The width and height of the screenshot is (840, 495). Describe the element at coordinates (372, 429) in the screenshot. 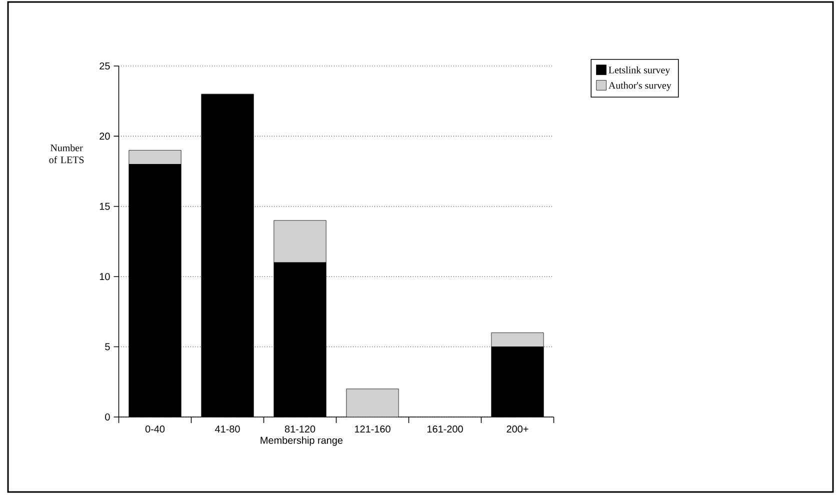

I see `x-tick-label: 121-160` at that location.